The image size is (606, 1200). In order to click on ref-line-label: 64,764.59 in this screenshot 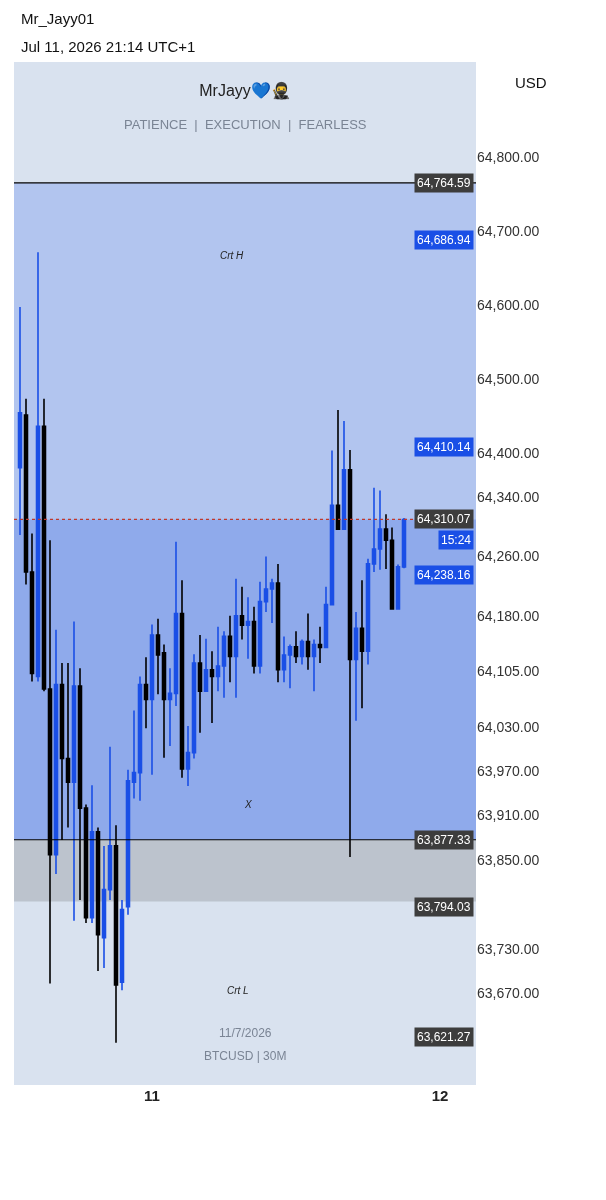, I will do `click(444, 183)`.